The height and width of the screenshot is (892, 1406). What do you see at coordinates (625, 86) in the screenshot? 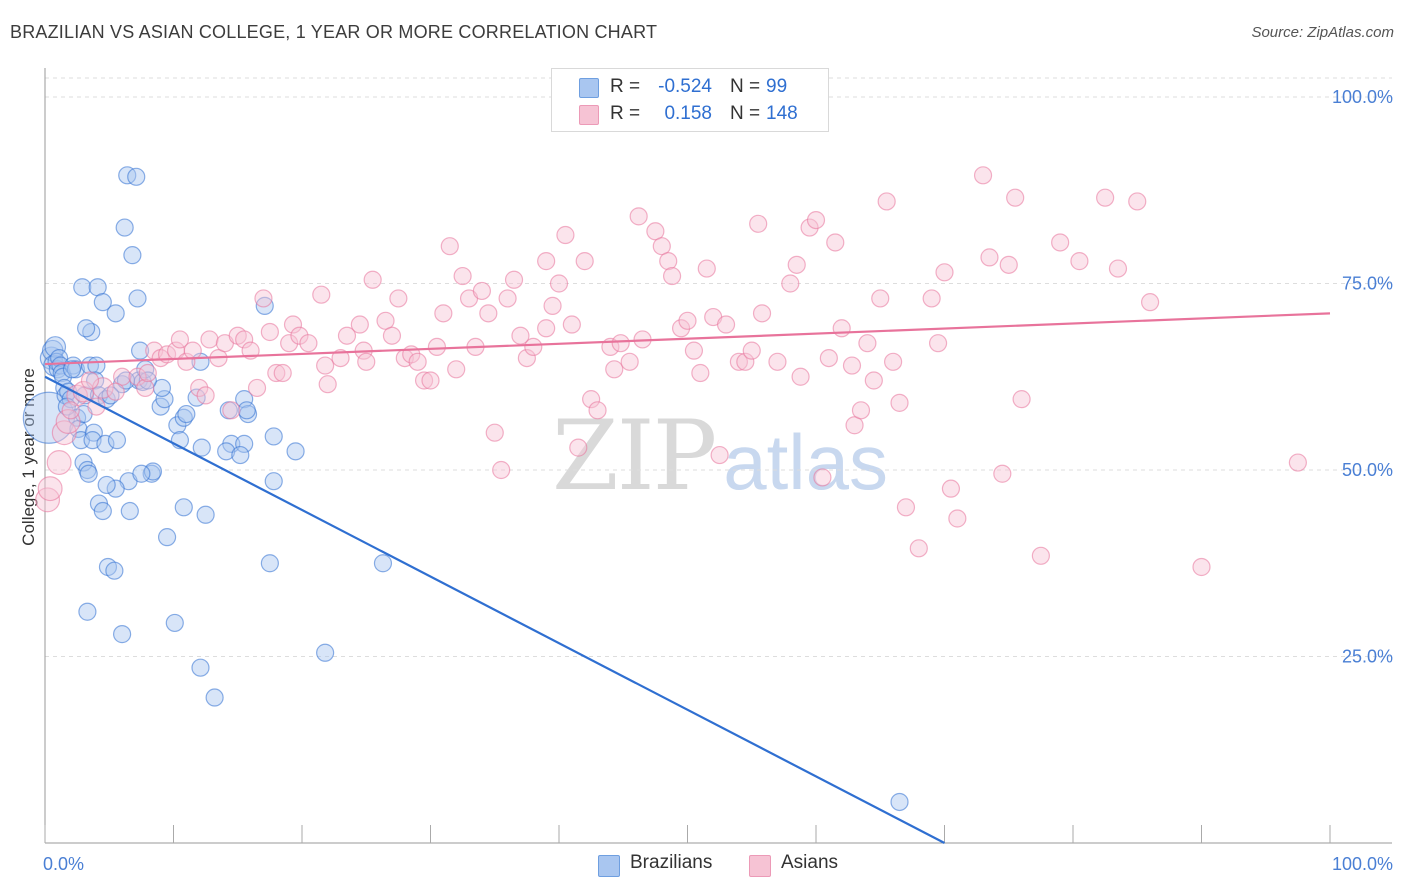
I see `r-label: R =` at bounding box center [625, 86].